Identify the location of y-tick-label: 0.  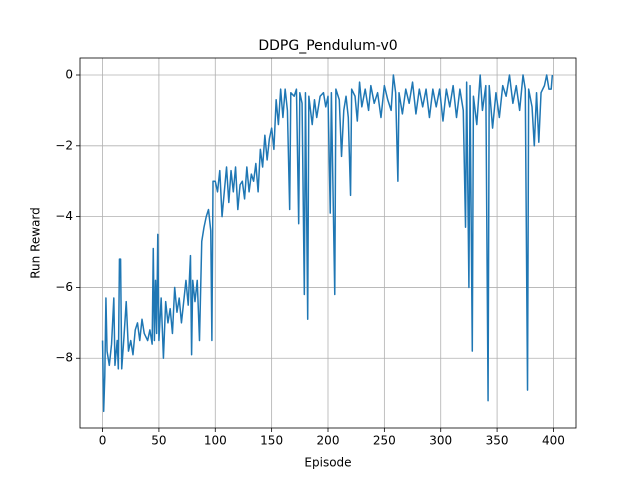
(69, 74).